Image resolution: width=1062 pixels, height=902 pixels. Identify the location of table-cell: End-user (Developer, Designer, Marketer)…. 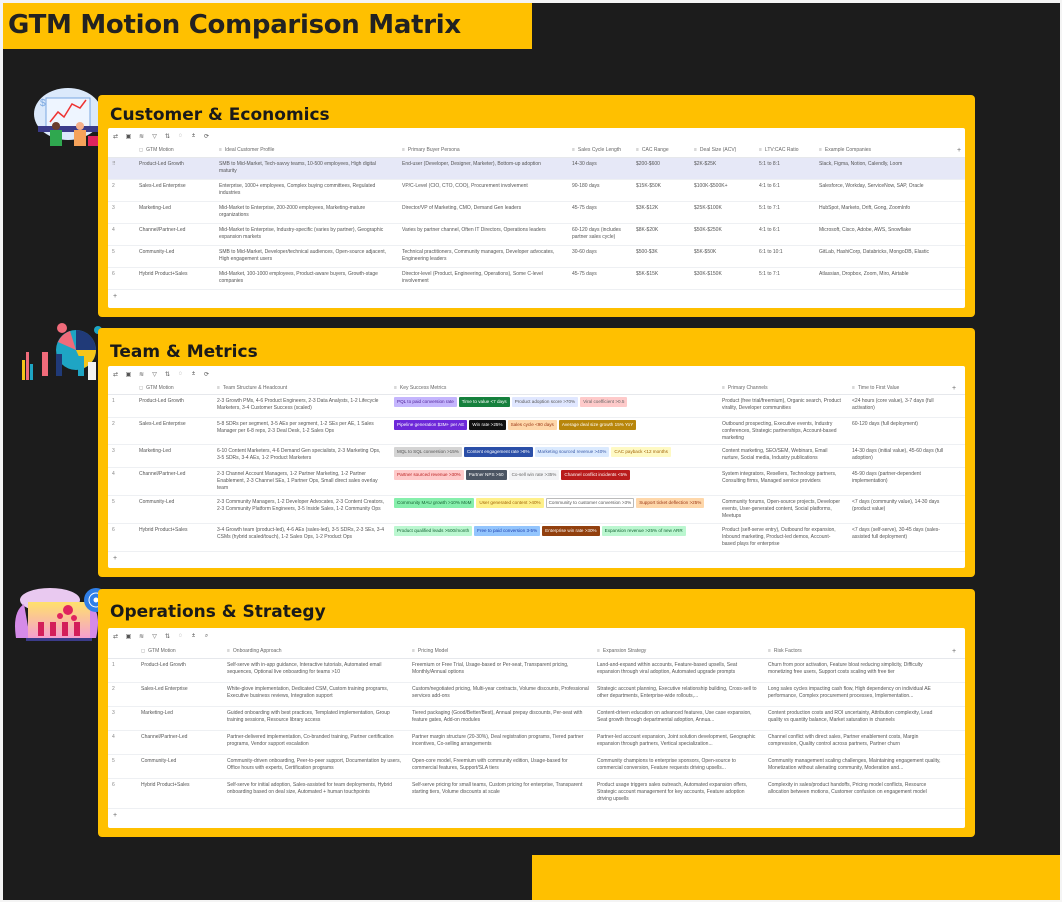
(471, 164).